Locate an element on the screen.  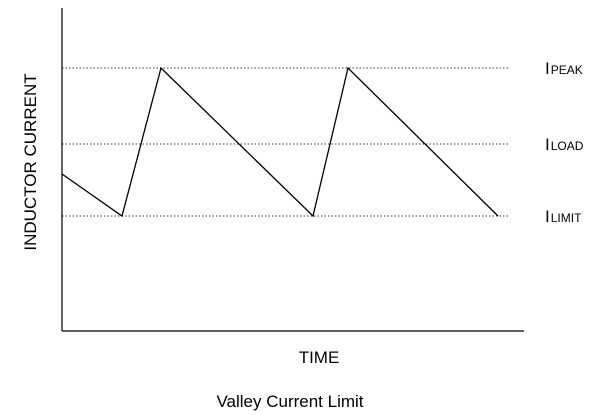
figure-caption: Valley Current Limit is located at coordinates (289, 401).